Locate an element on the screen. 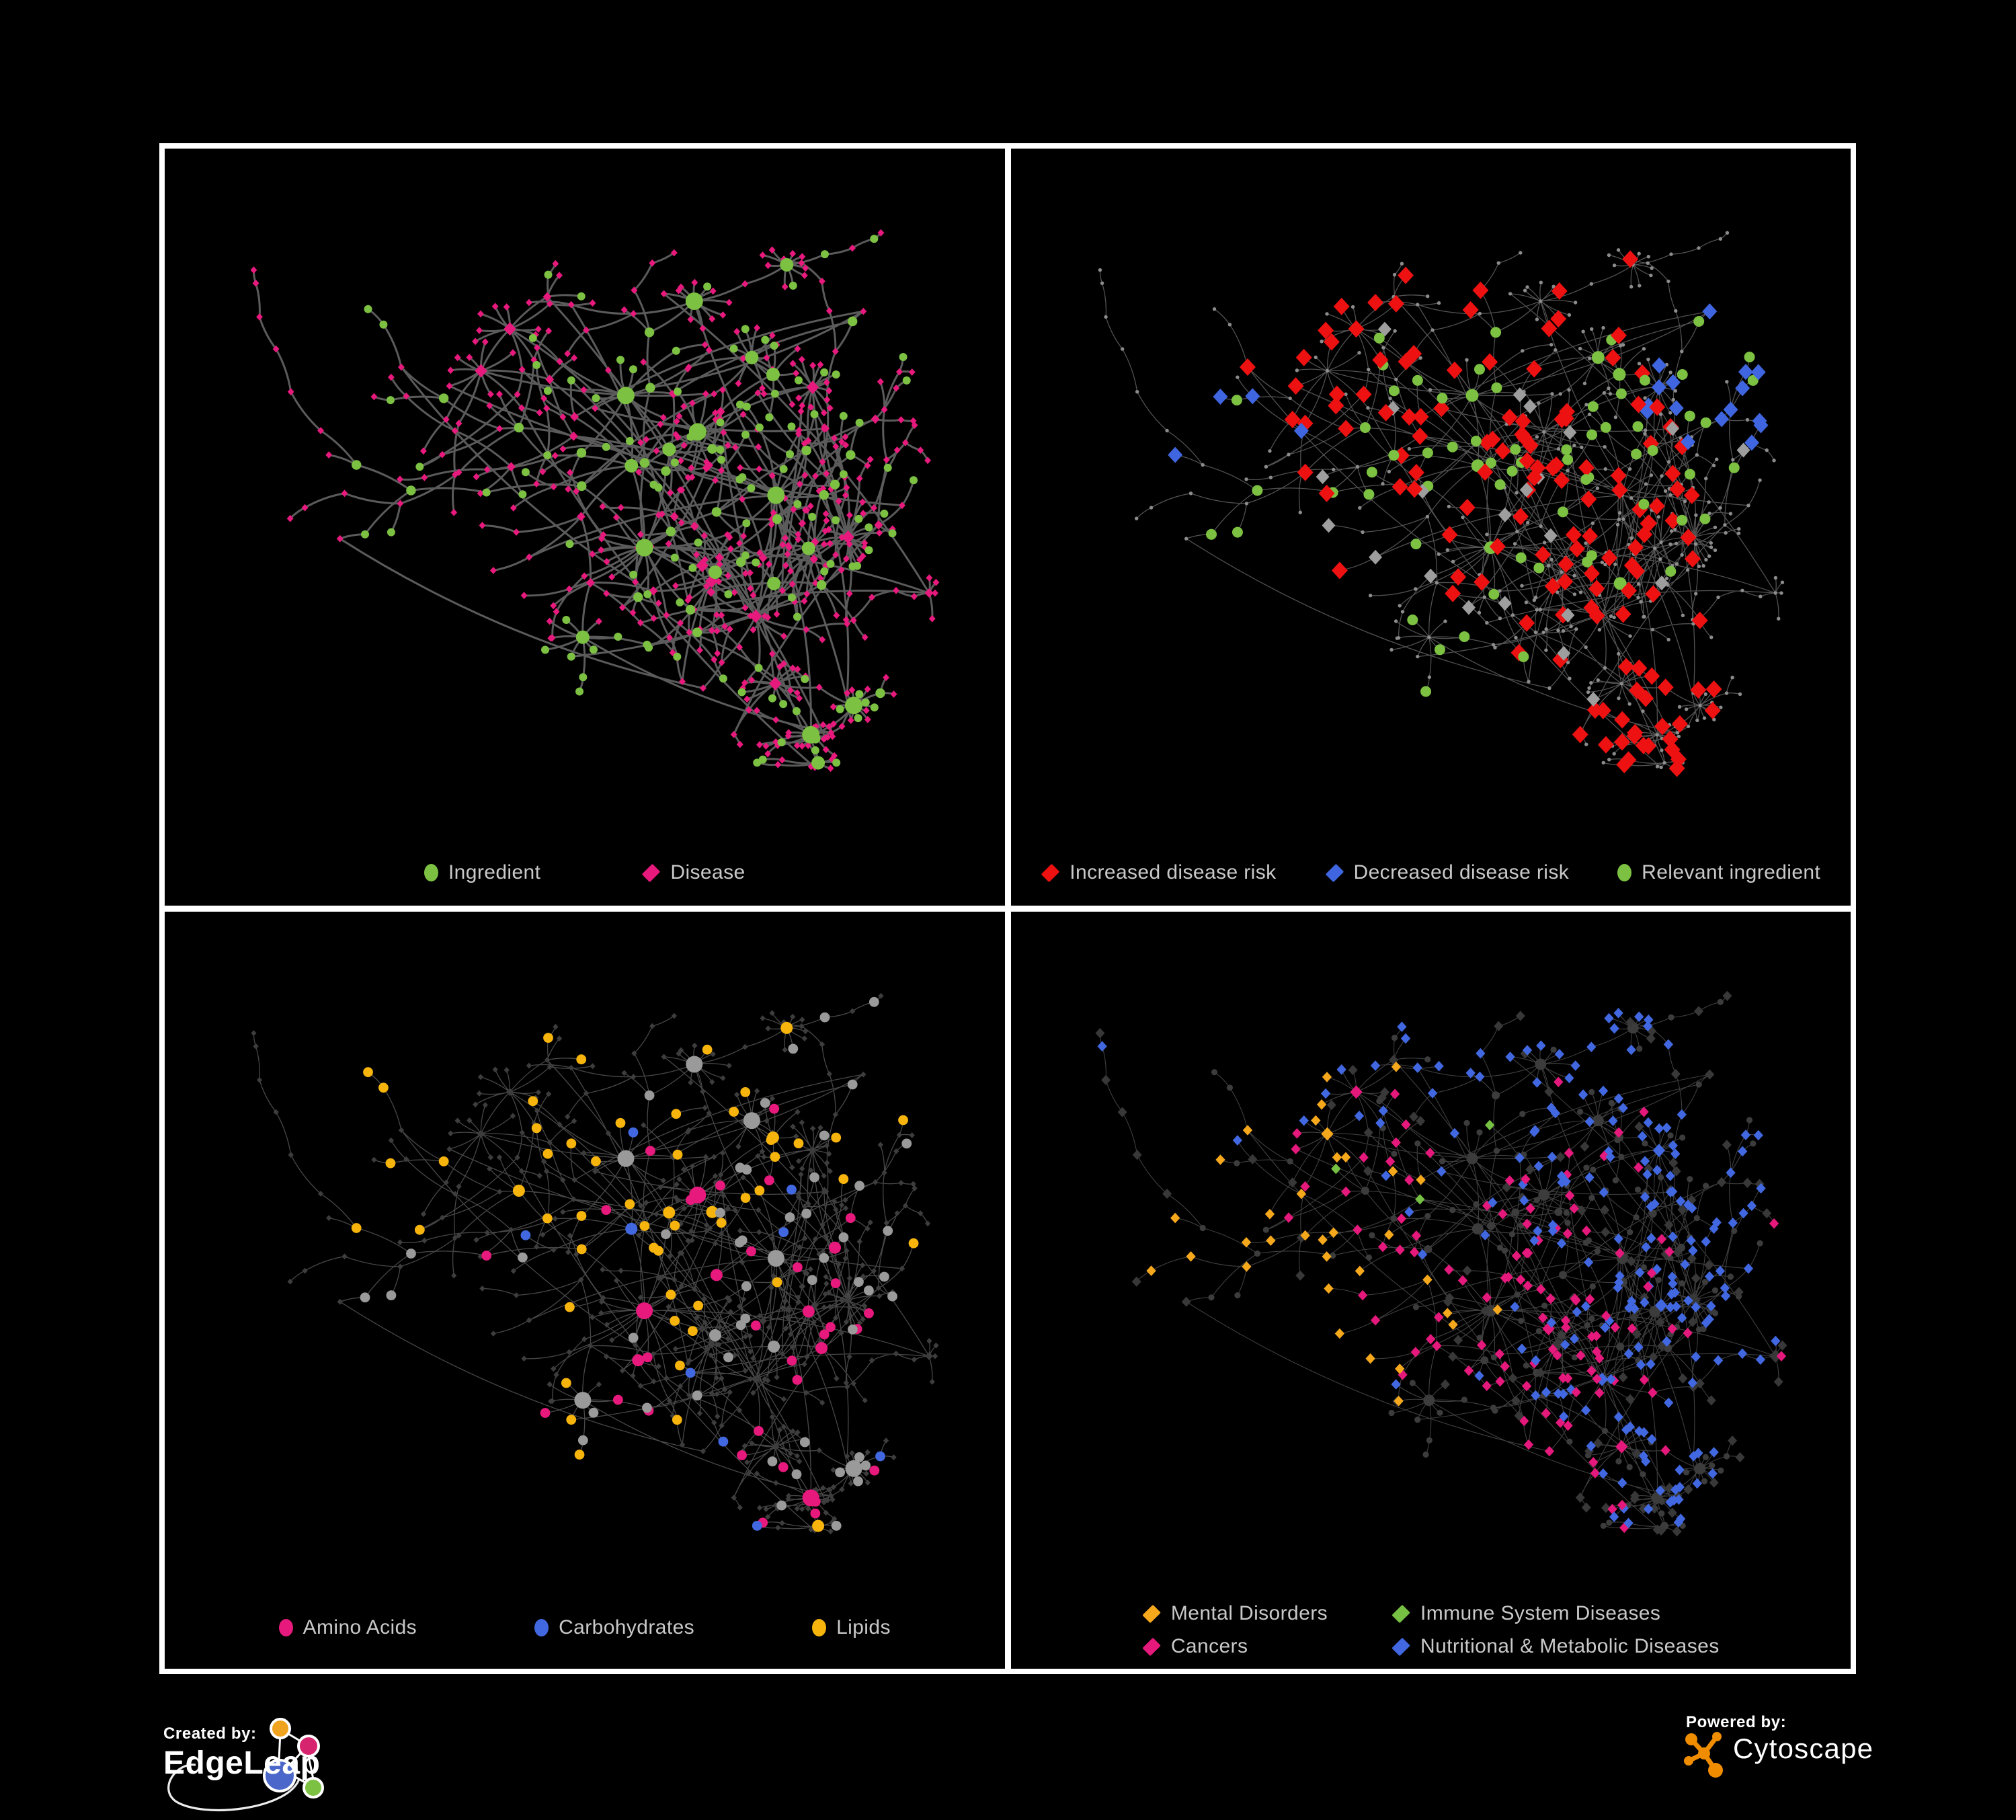  lipids-circle-icon is located at coordinates (819, 1627).